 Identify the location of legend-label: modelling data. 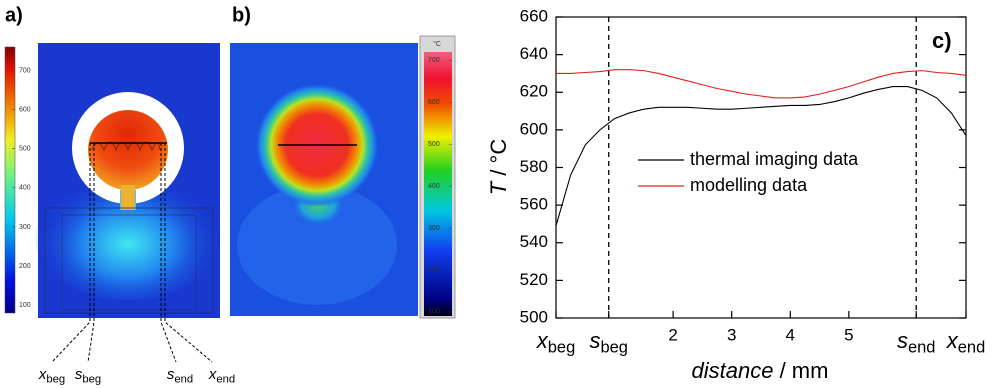
(749, 185).